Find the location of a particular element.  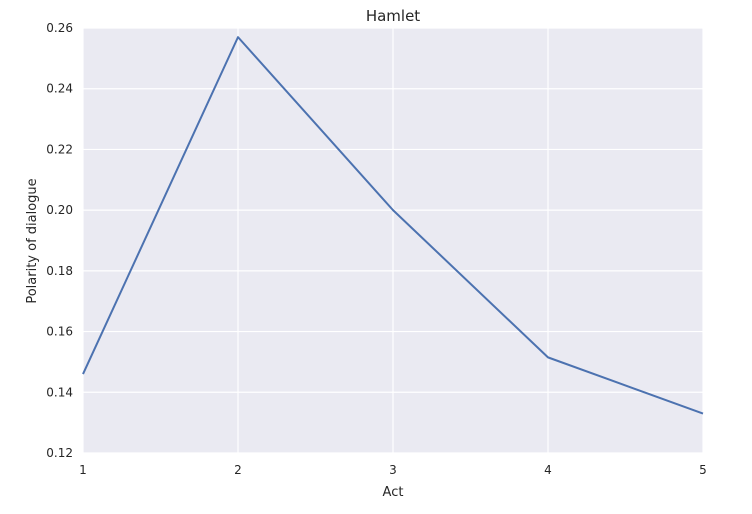

x-tick-label: 1 is located at coordinates (83, 470).